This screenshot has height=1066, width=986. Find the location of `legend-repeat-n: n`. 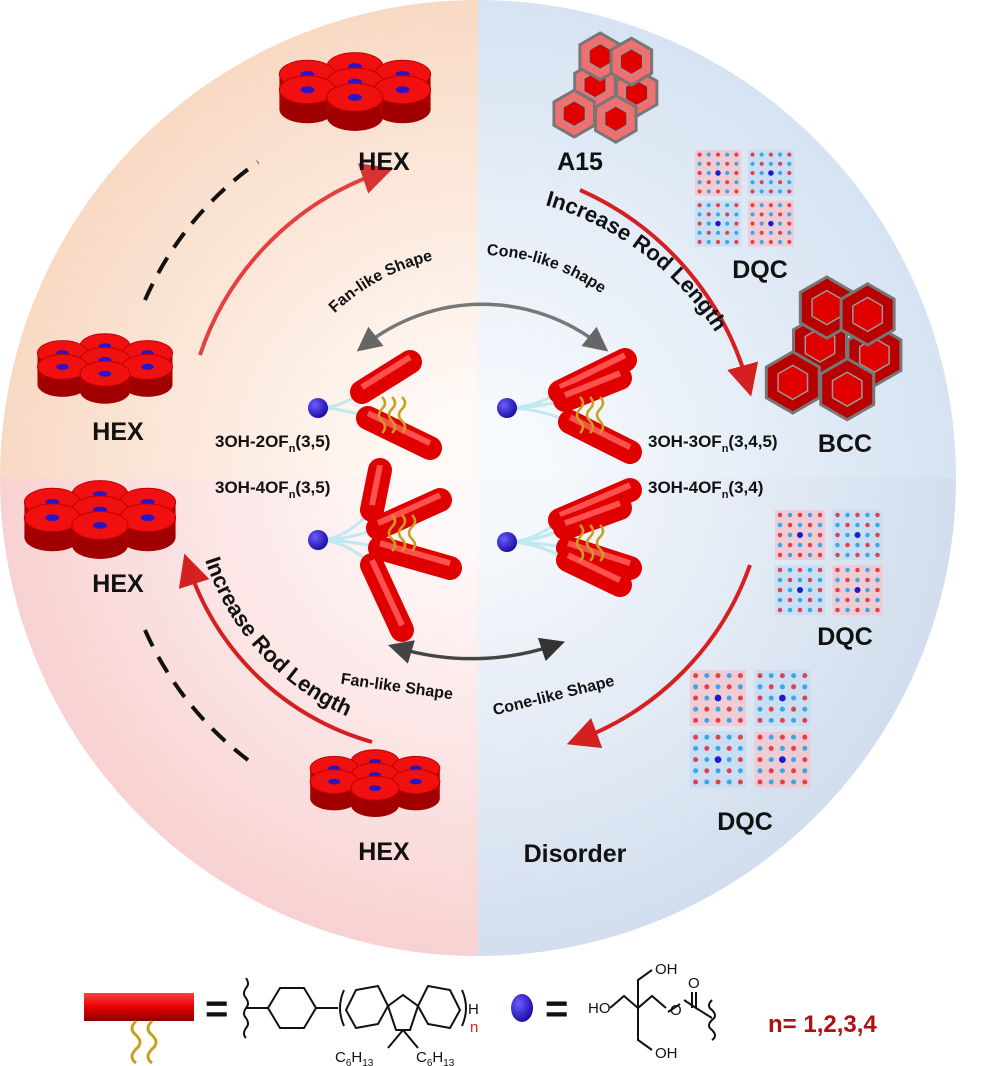

legend-repeat-n: n is located at coordinates (474, 1027).